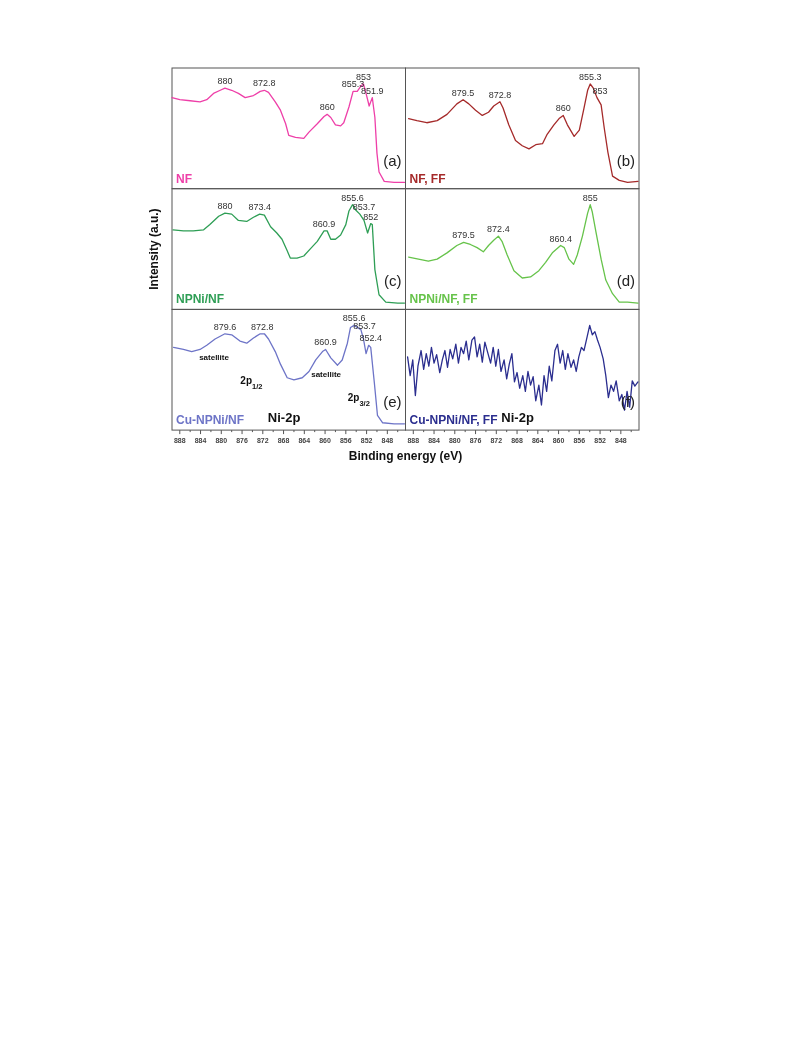  Describe the element at coordinates (352, 197) in the screenshot. I see `annotation: 855.6` at that location.